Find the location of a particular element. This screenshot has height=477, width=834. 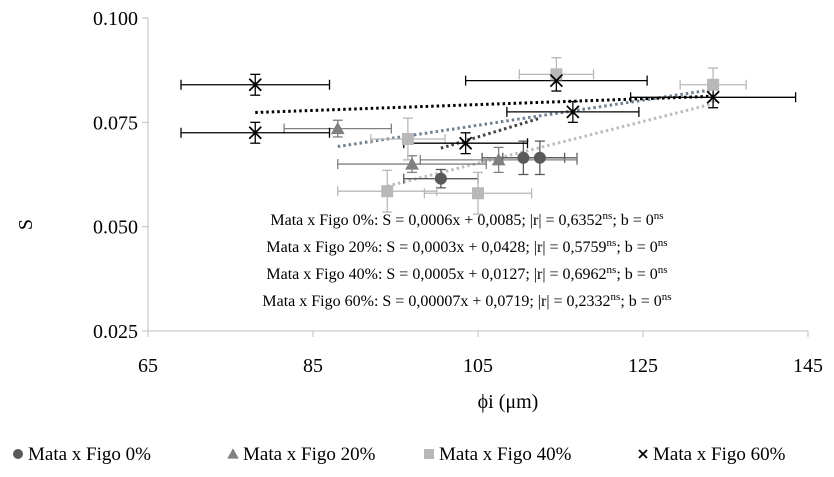

legend-marker-circle is located at coordinates (18, 454).